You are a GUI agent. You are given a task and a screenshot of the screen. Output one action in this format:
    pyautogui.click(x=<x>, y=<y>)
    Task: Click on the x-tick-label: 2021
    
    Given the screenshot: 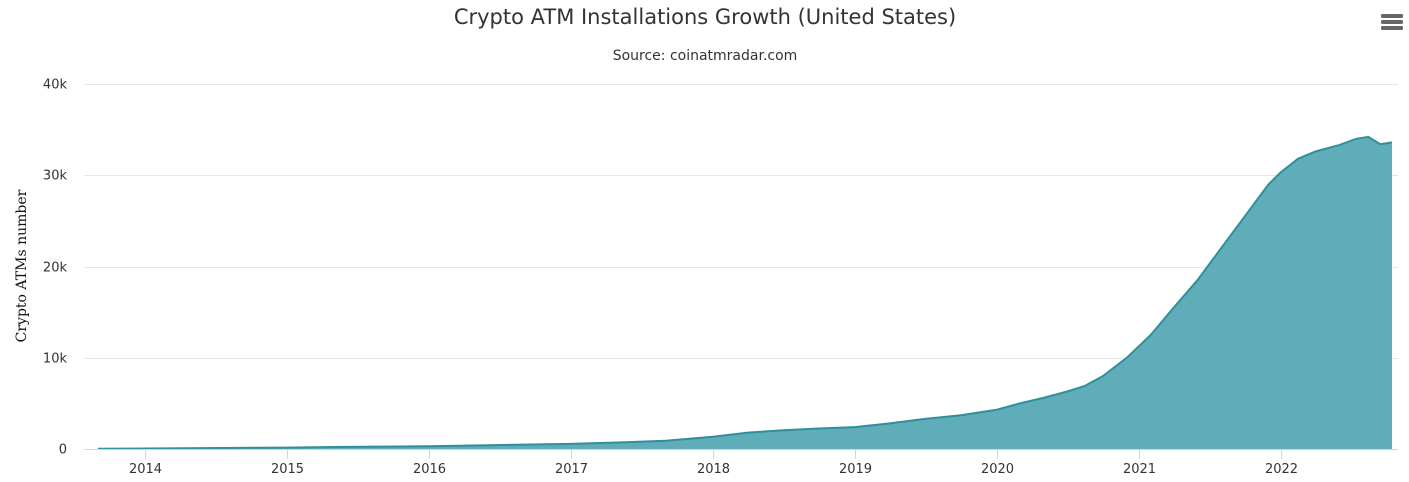 What is the action you would take?
    pyautogui.click(x=1139, y=469)
    